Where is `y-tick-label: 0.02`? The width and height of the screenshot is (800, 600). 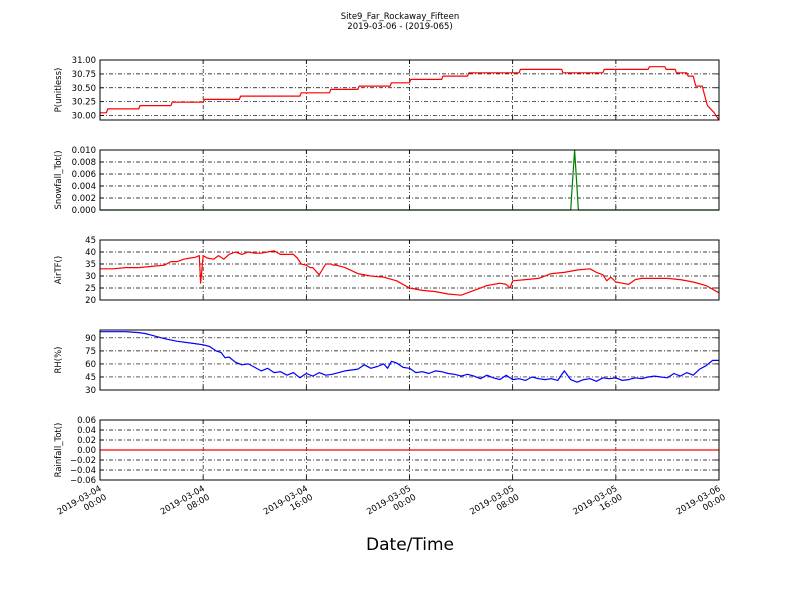
y-tick-label: 0.02 is located at coordinates (86, 441).